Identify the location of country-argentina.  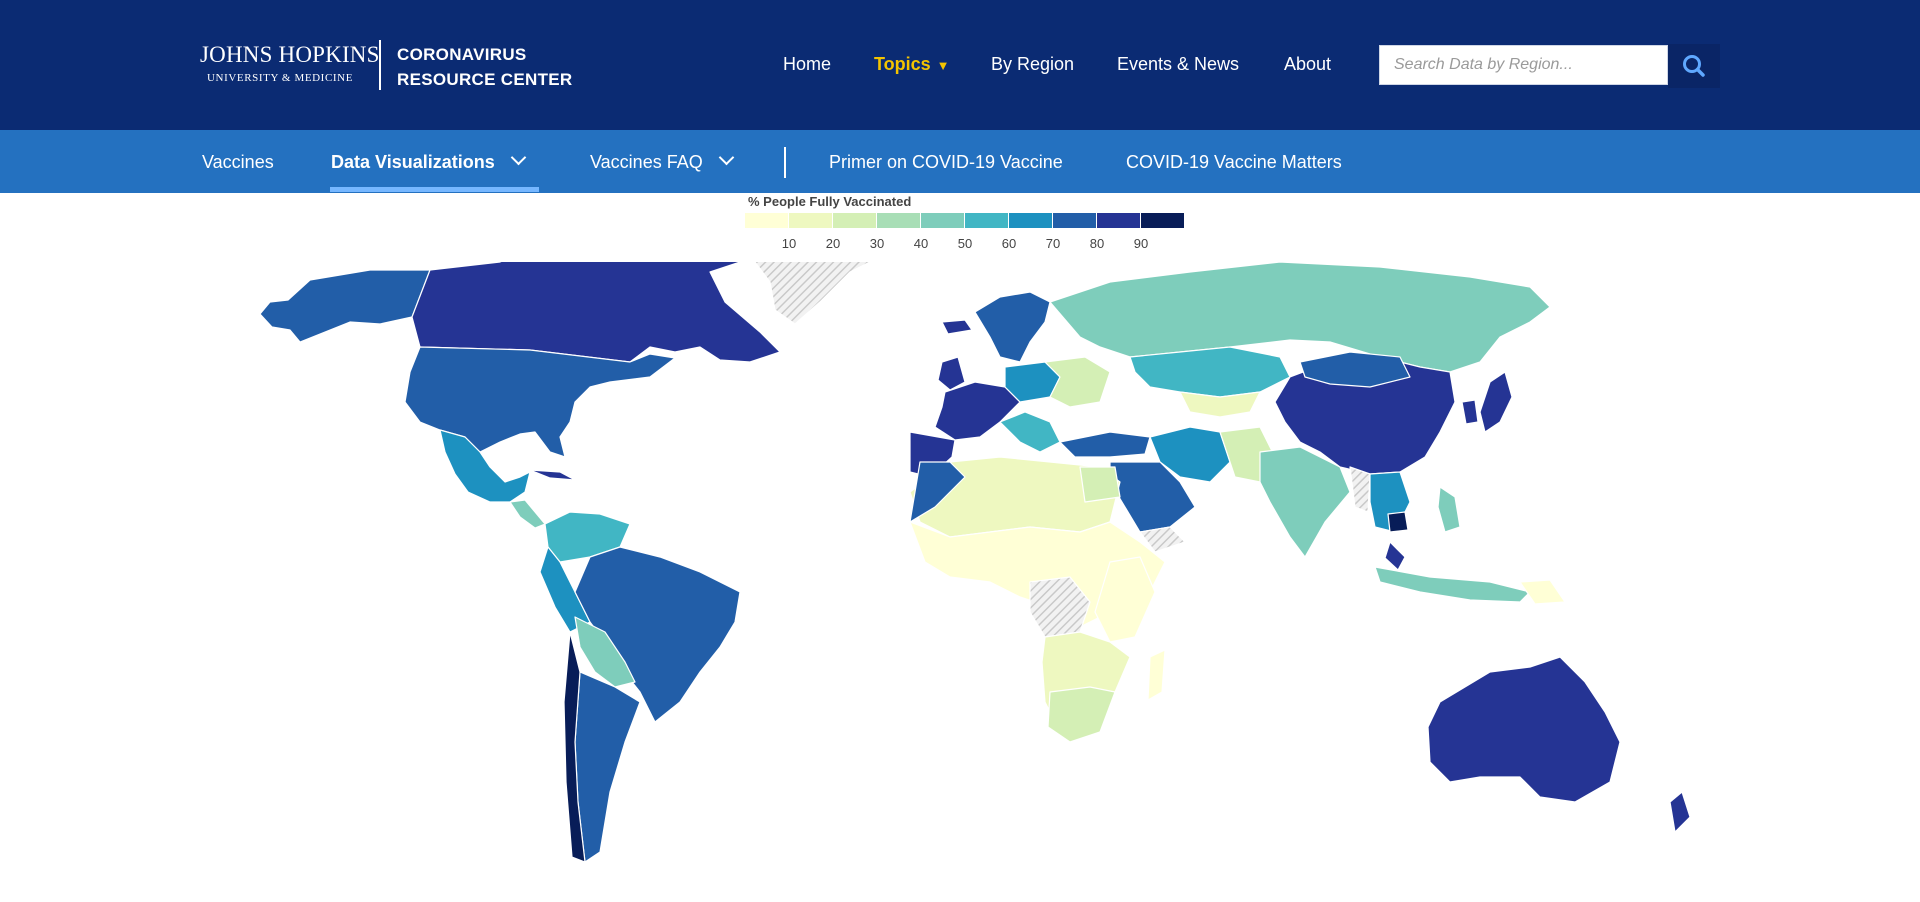
(607, 767).